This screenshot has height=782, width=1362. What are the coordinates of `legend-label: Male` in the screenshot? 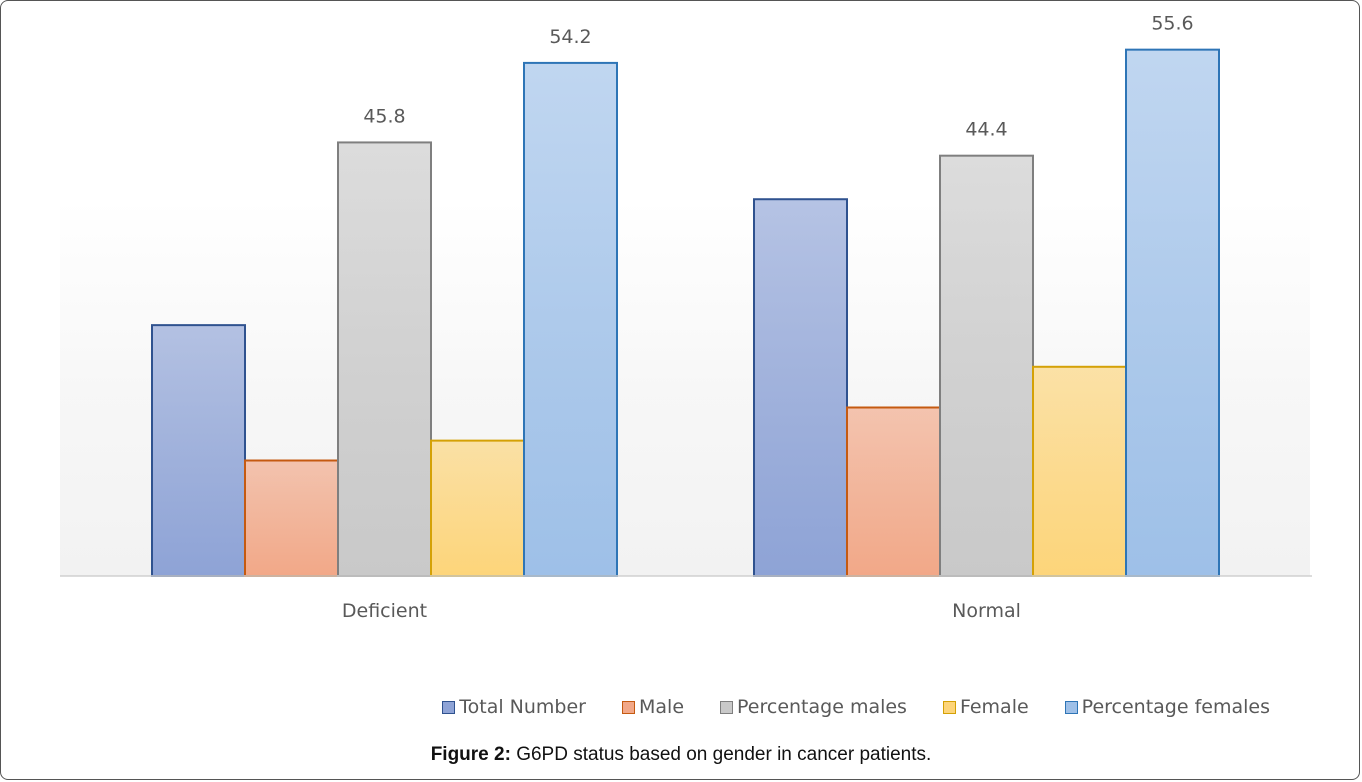 It's located at (662, 707).